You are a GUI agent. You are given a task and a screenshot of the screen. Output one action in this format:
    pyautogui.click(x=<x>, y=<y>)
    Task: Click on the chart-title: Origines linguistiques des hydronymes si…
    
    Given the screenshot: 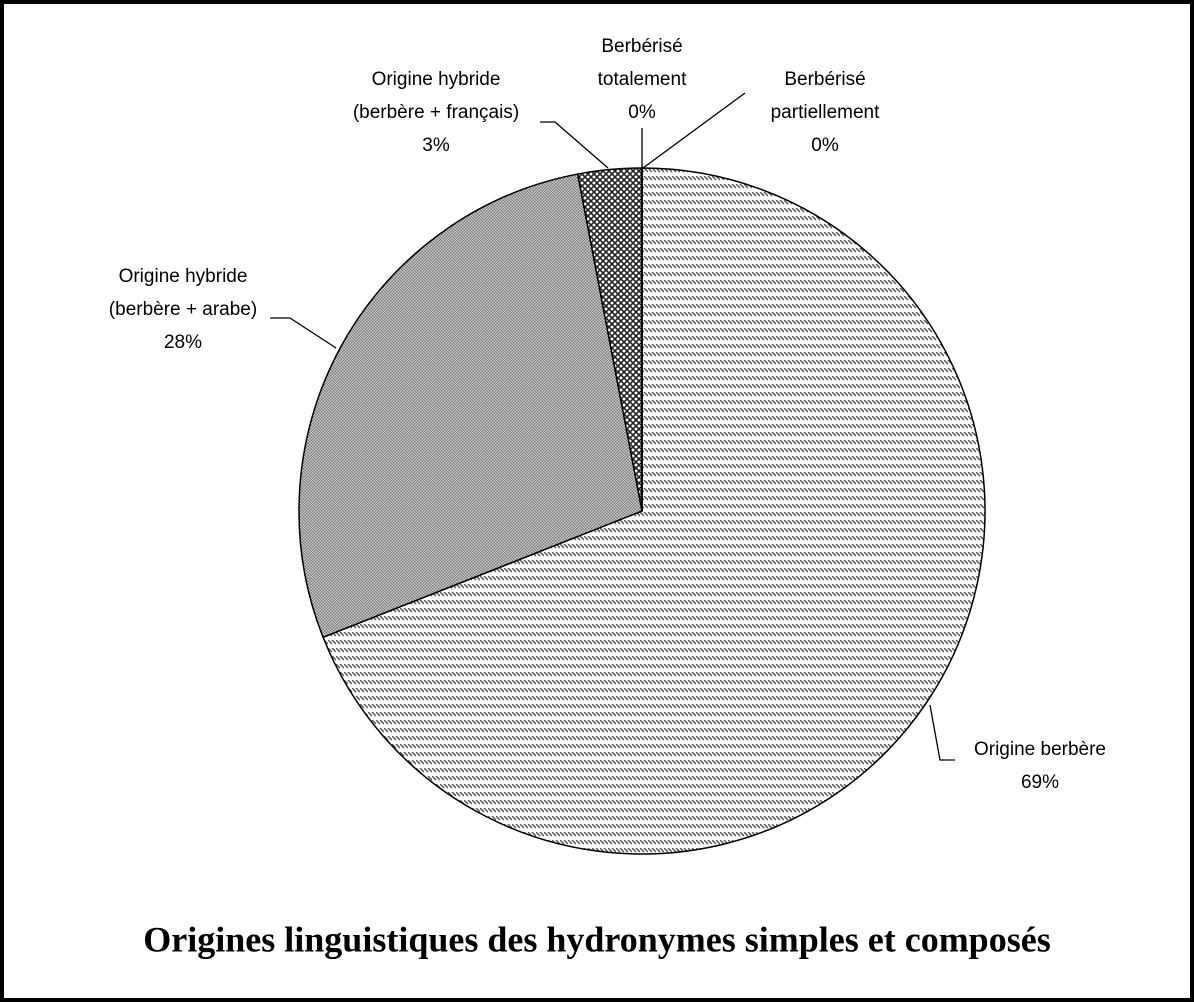 What is the action you would take?
    pyautogui.click(x=596, y=939)
    